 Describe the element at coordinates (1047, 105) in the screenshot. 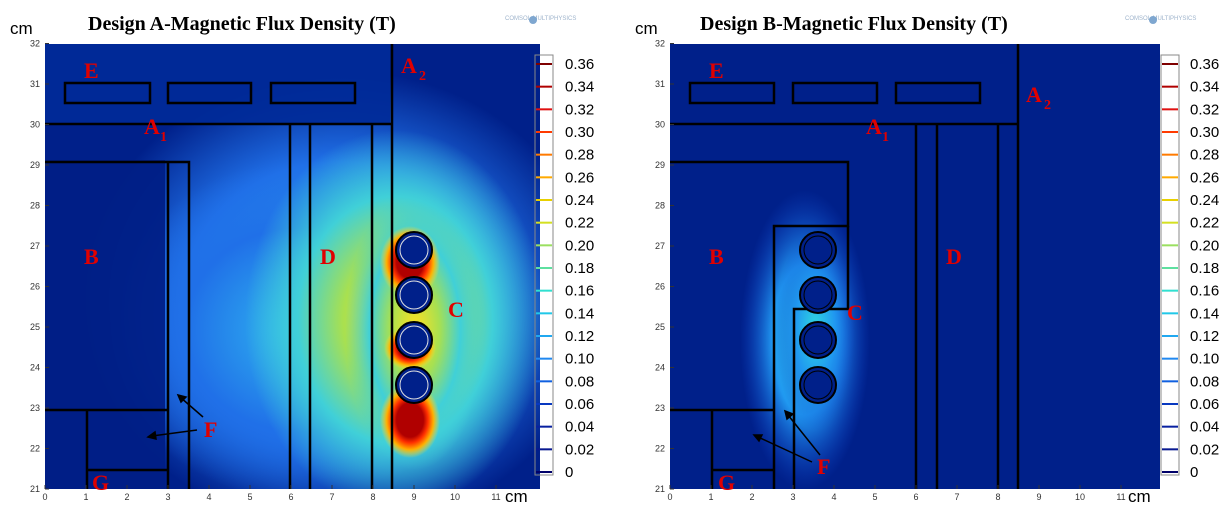

I see `region-a2-subscript: 2` at that location.